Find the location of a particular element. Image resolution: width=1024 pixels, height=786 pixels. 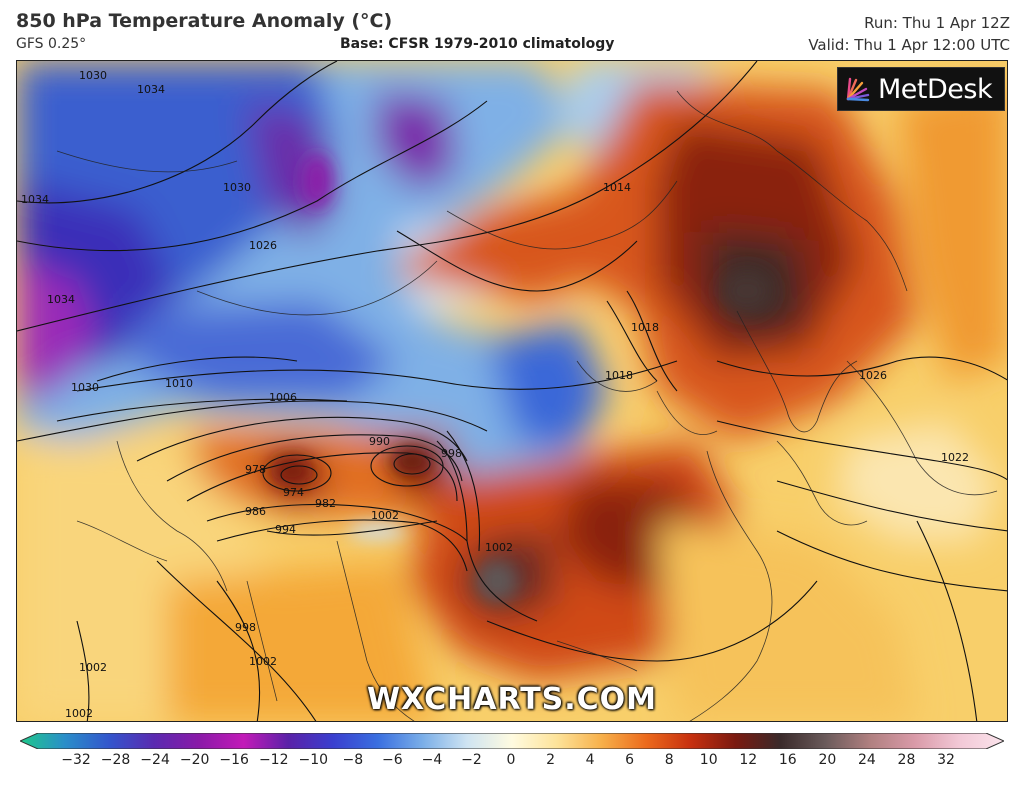

colorbar-tick-label: 2 is located at coordinates (550, 760).